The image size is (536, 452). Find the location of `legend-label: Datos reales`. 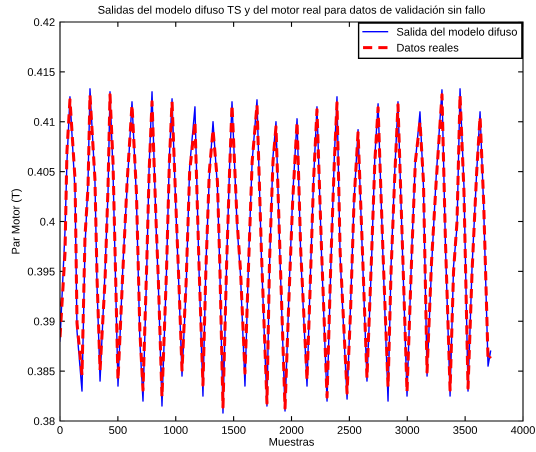

legend-label: Datos reales is located at coordinates (427, 47).